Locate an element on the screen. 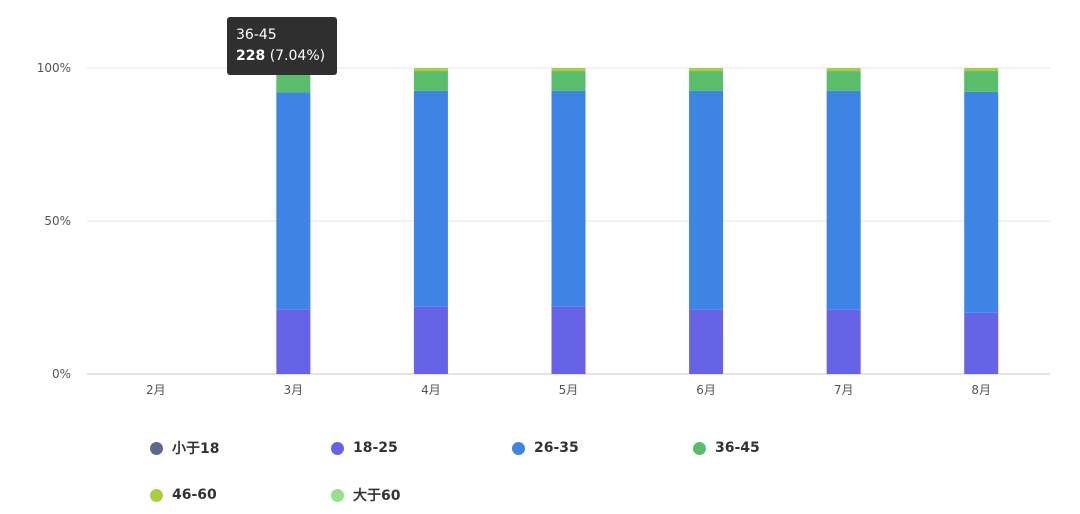  x-tick-label: 2月 is located at coordinates (156, 390).